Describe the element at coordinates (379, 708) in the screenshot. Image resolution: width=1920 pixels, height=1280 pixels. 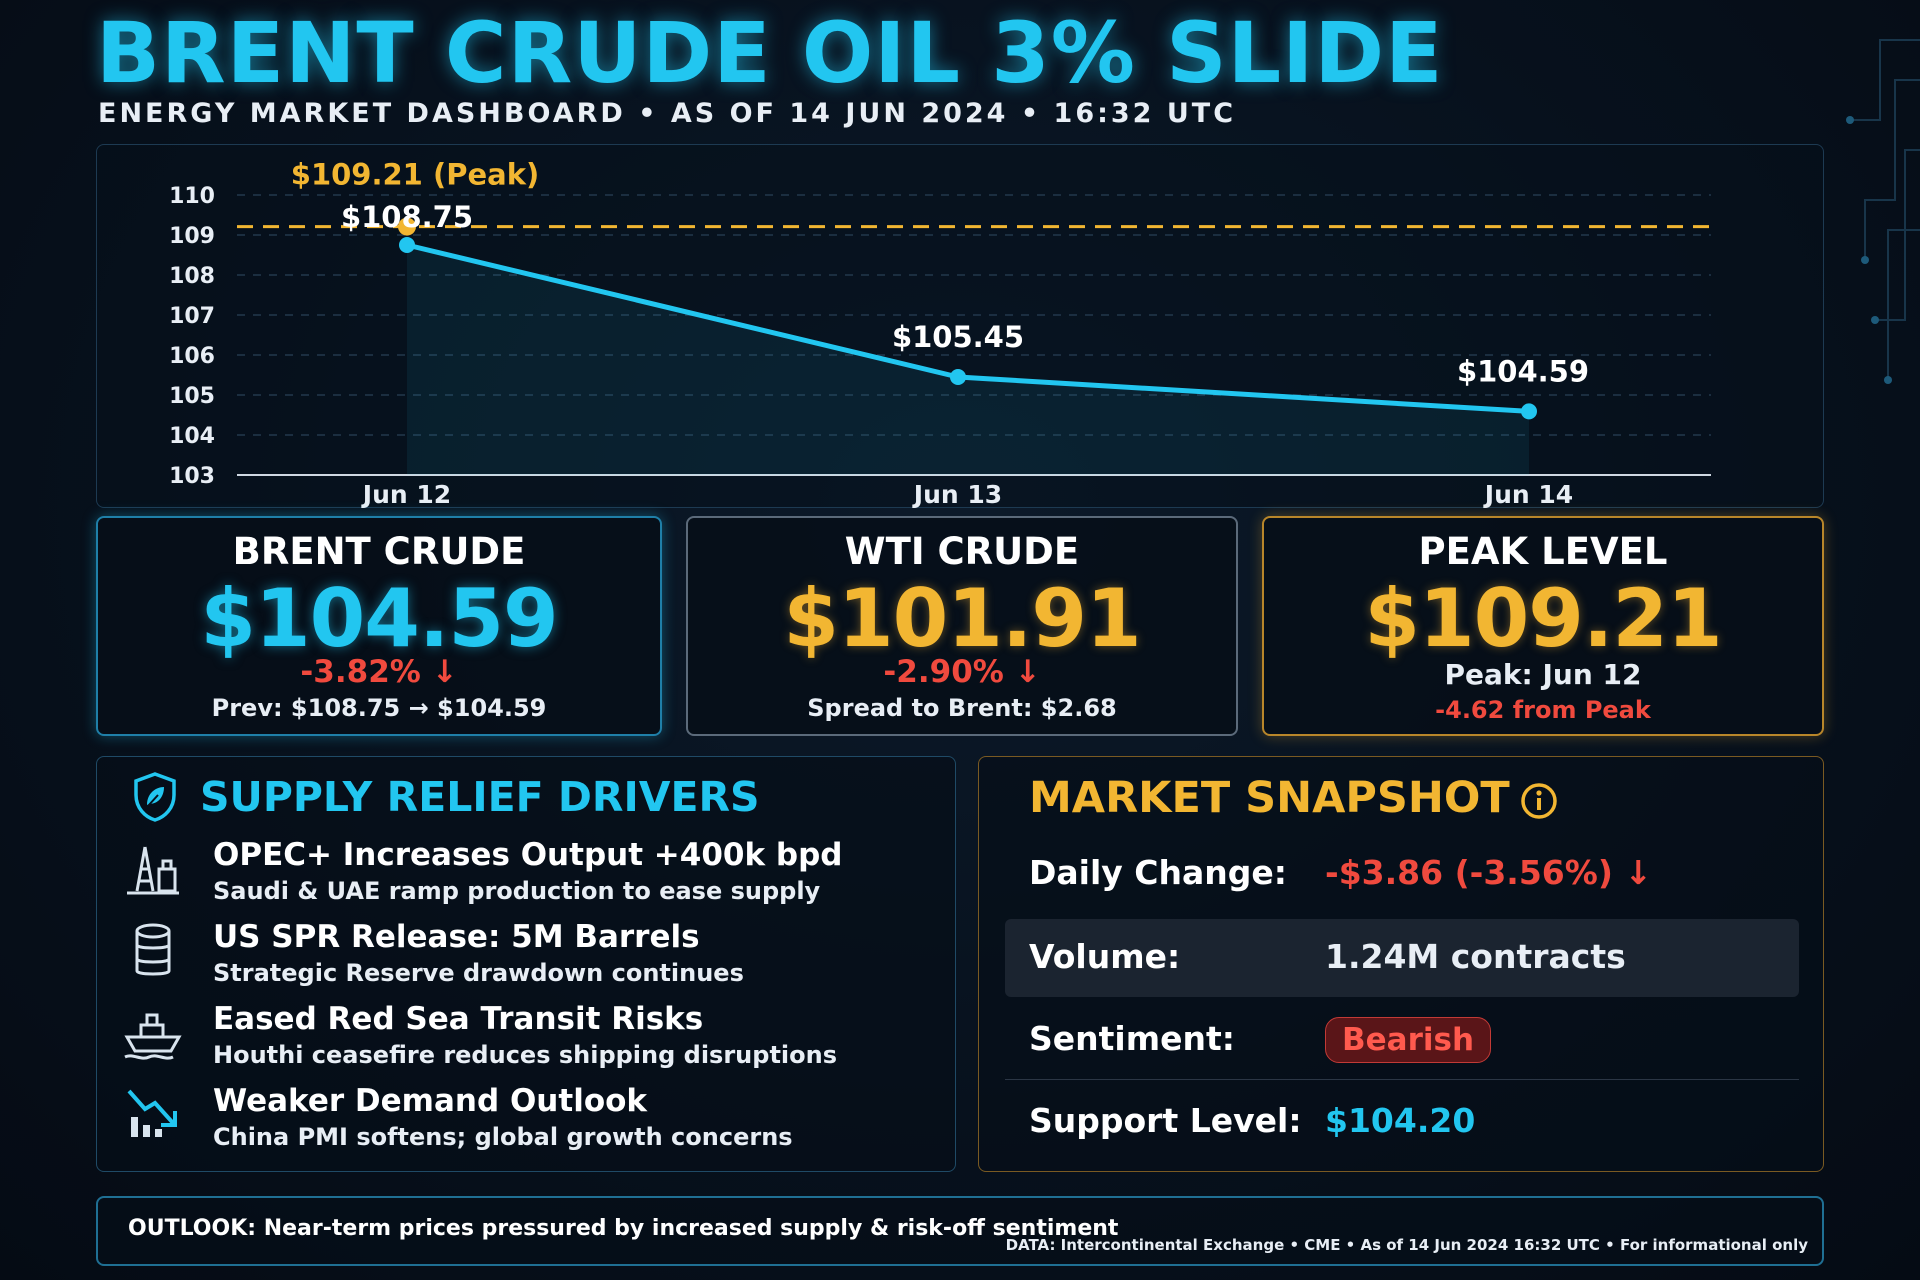
I see `brent-prev-note: Prev: $108.75 → $104.59` at that location.